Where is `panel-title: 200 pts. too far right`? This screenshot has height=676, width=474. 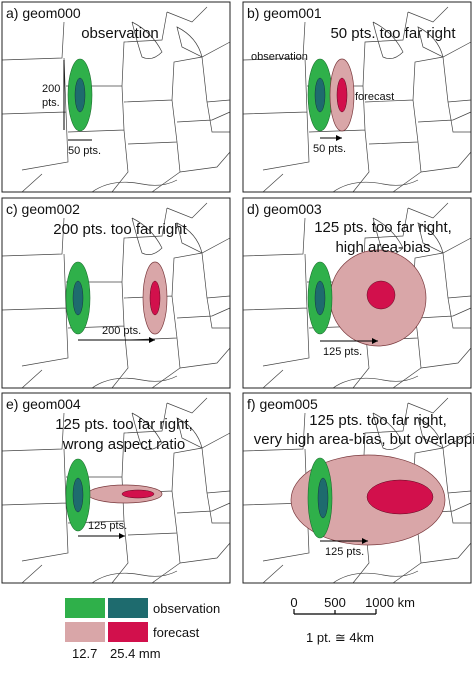
panel-title: 200 pts. too far right is located at coordinates (120, 229).